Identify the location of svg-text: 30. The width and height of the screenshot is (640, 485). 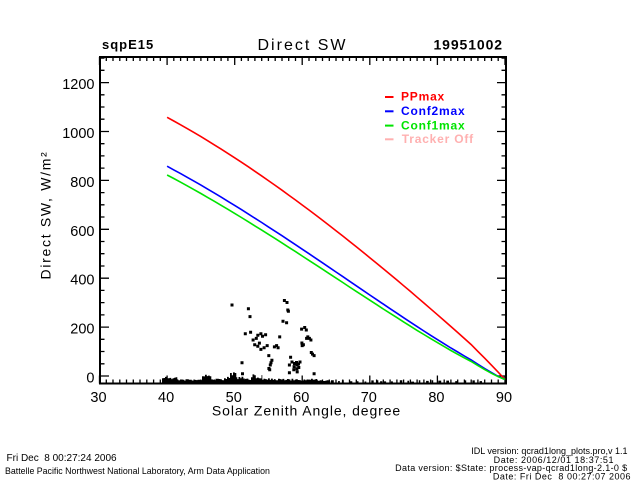
(98, 398).